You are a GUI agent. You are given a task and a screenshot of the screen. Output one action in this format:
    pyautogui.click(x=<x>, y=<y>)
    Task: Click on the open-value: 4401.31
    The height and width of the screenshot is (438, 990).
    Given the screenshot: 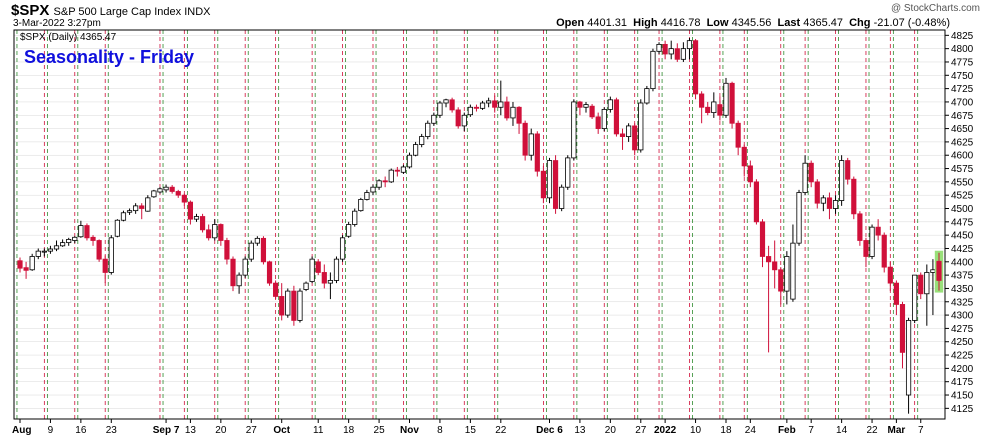 What is the action you would take?
    pyautogui.click(x=607, y=23)
    